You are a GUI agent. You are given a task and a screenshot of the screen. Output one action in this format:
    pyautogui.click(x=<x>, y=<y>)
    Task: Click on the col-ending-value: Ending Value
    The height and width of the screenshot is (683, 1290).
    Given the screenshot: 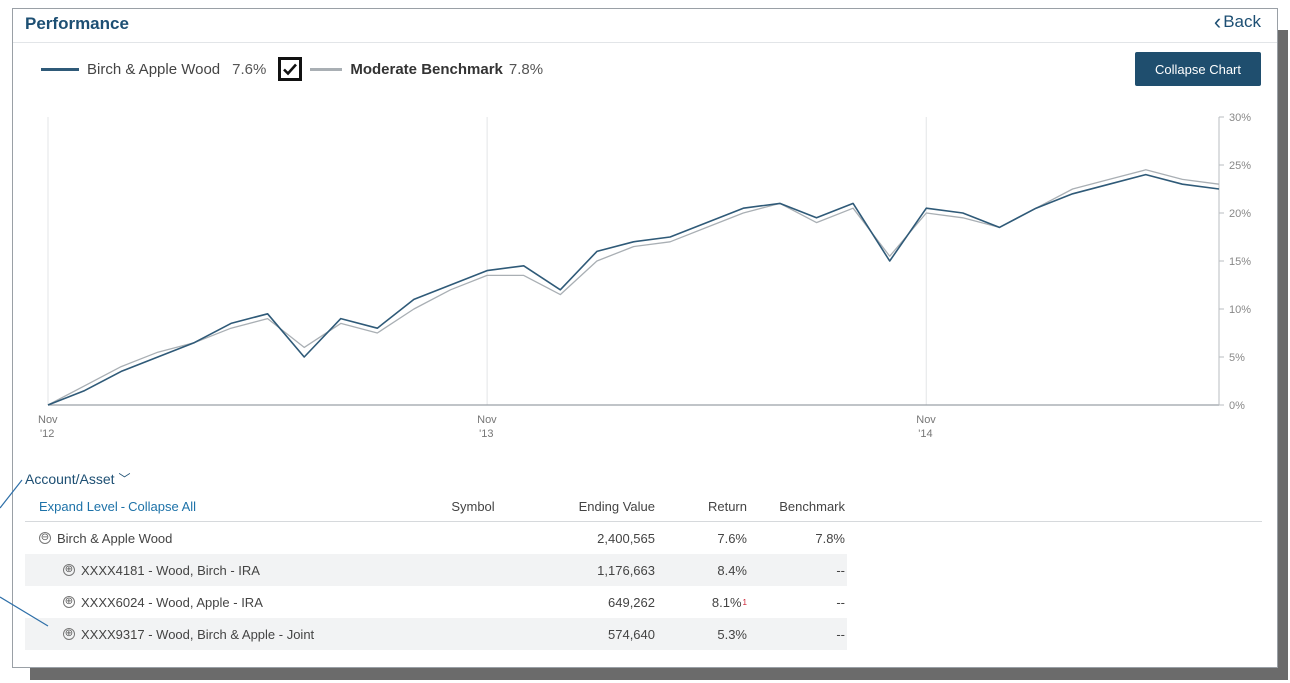 What is the action you would take?
    pyautogui.click(x=616, y=506)
    